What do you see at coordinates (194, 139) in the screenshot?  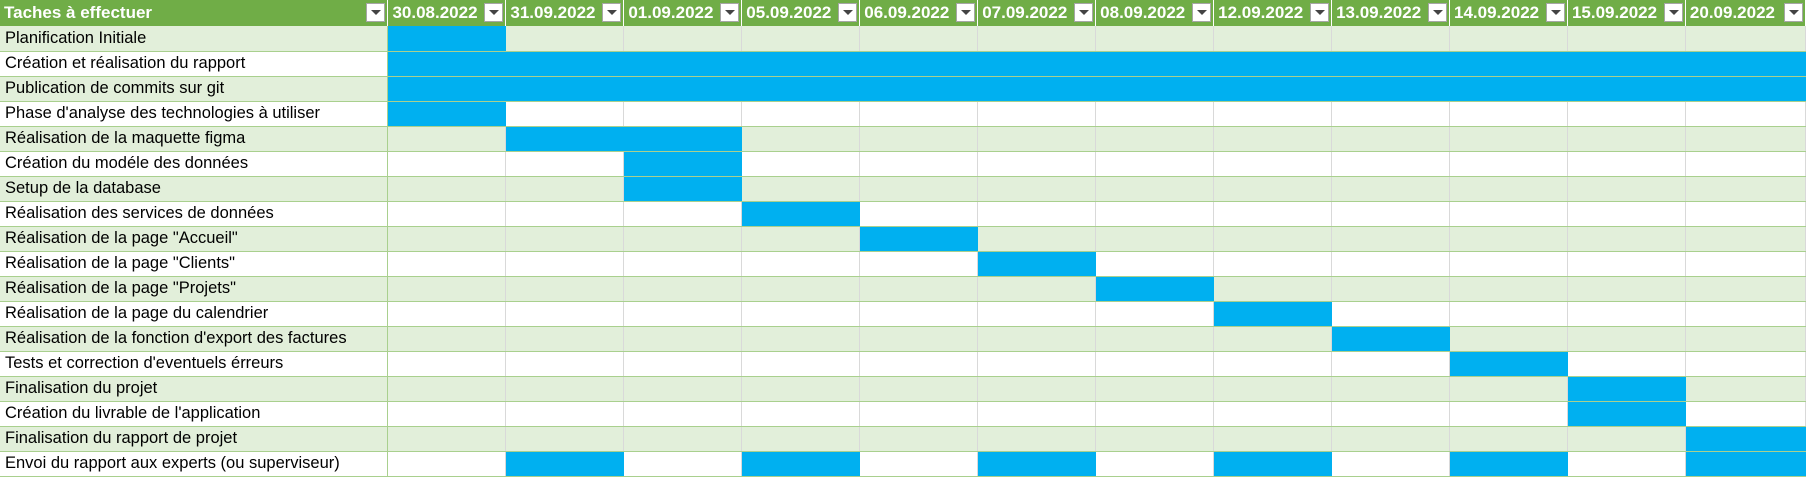 I see `task-cell: Réalisation de la maquette figma` at bounding box center [194, 139].